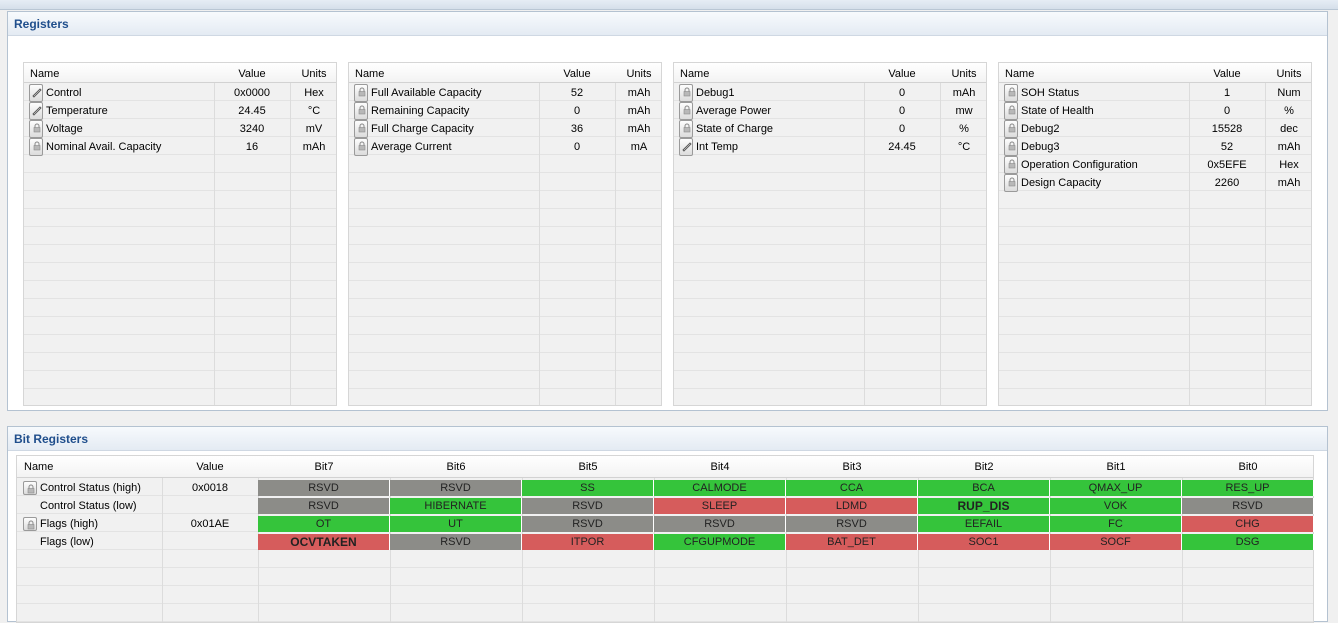 This screenshot has width=1338, height=623. I want to click on register-name: Full Charge Capacity, so click(422, 129).